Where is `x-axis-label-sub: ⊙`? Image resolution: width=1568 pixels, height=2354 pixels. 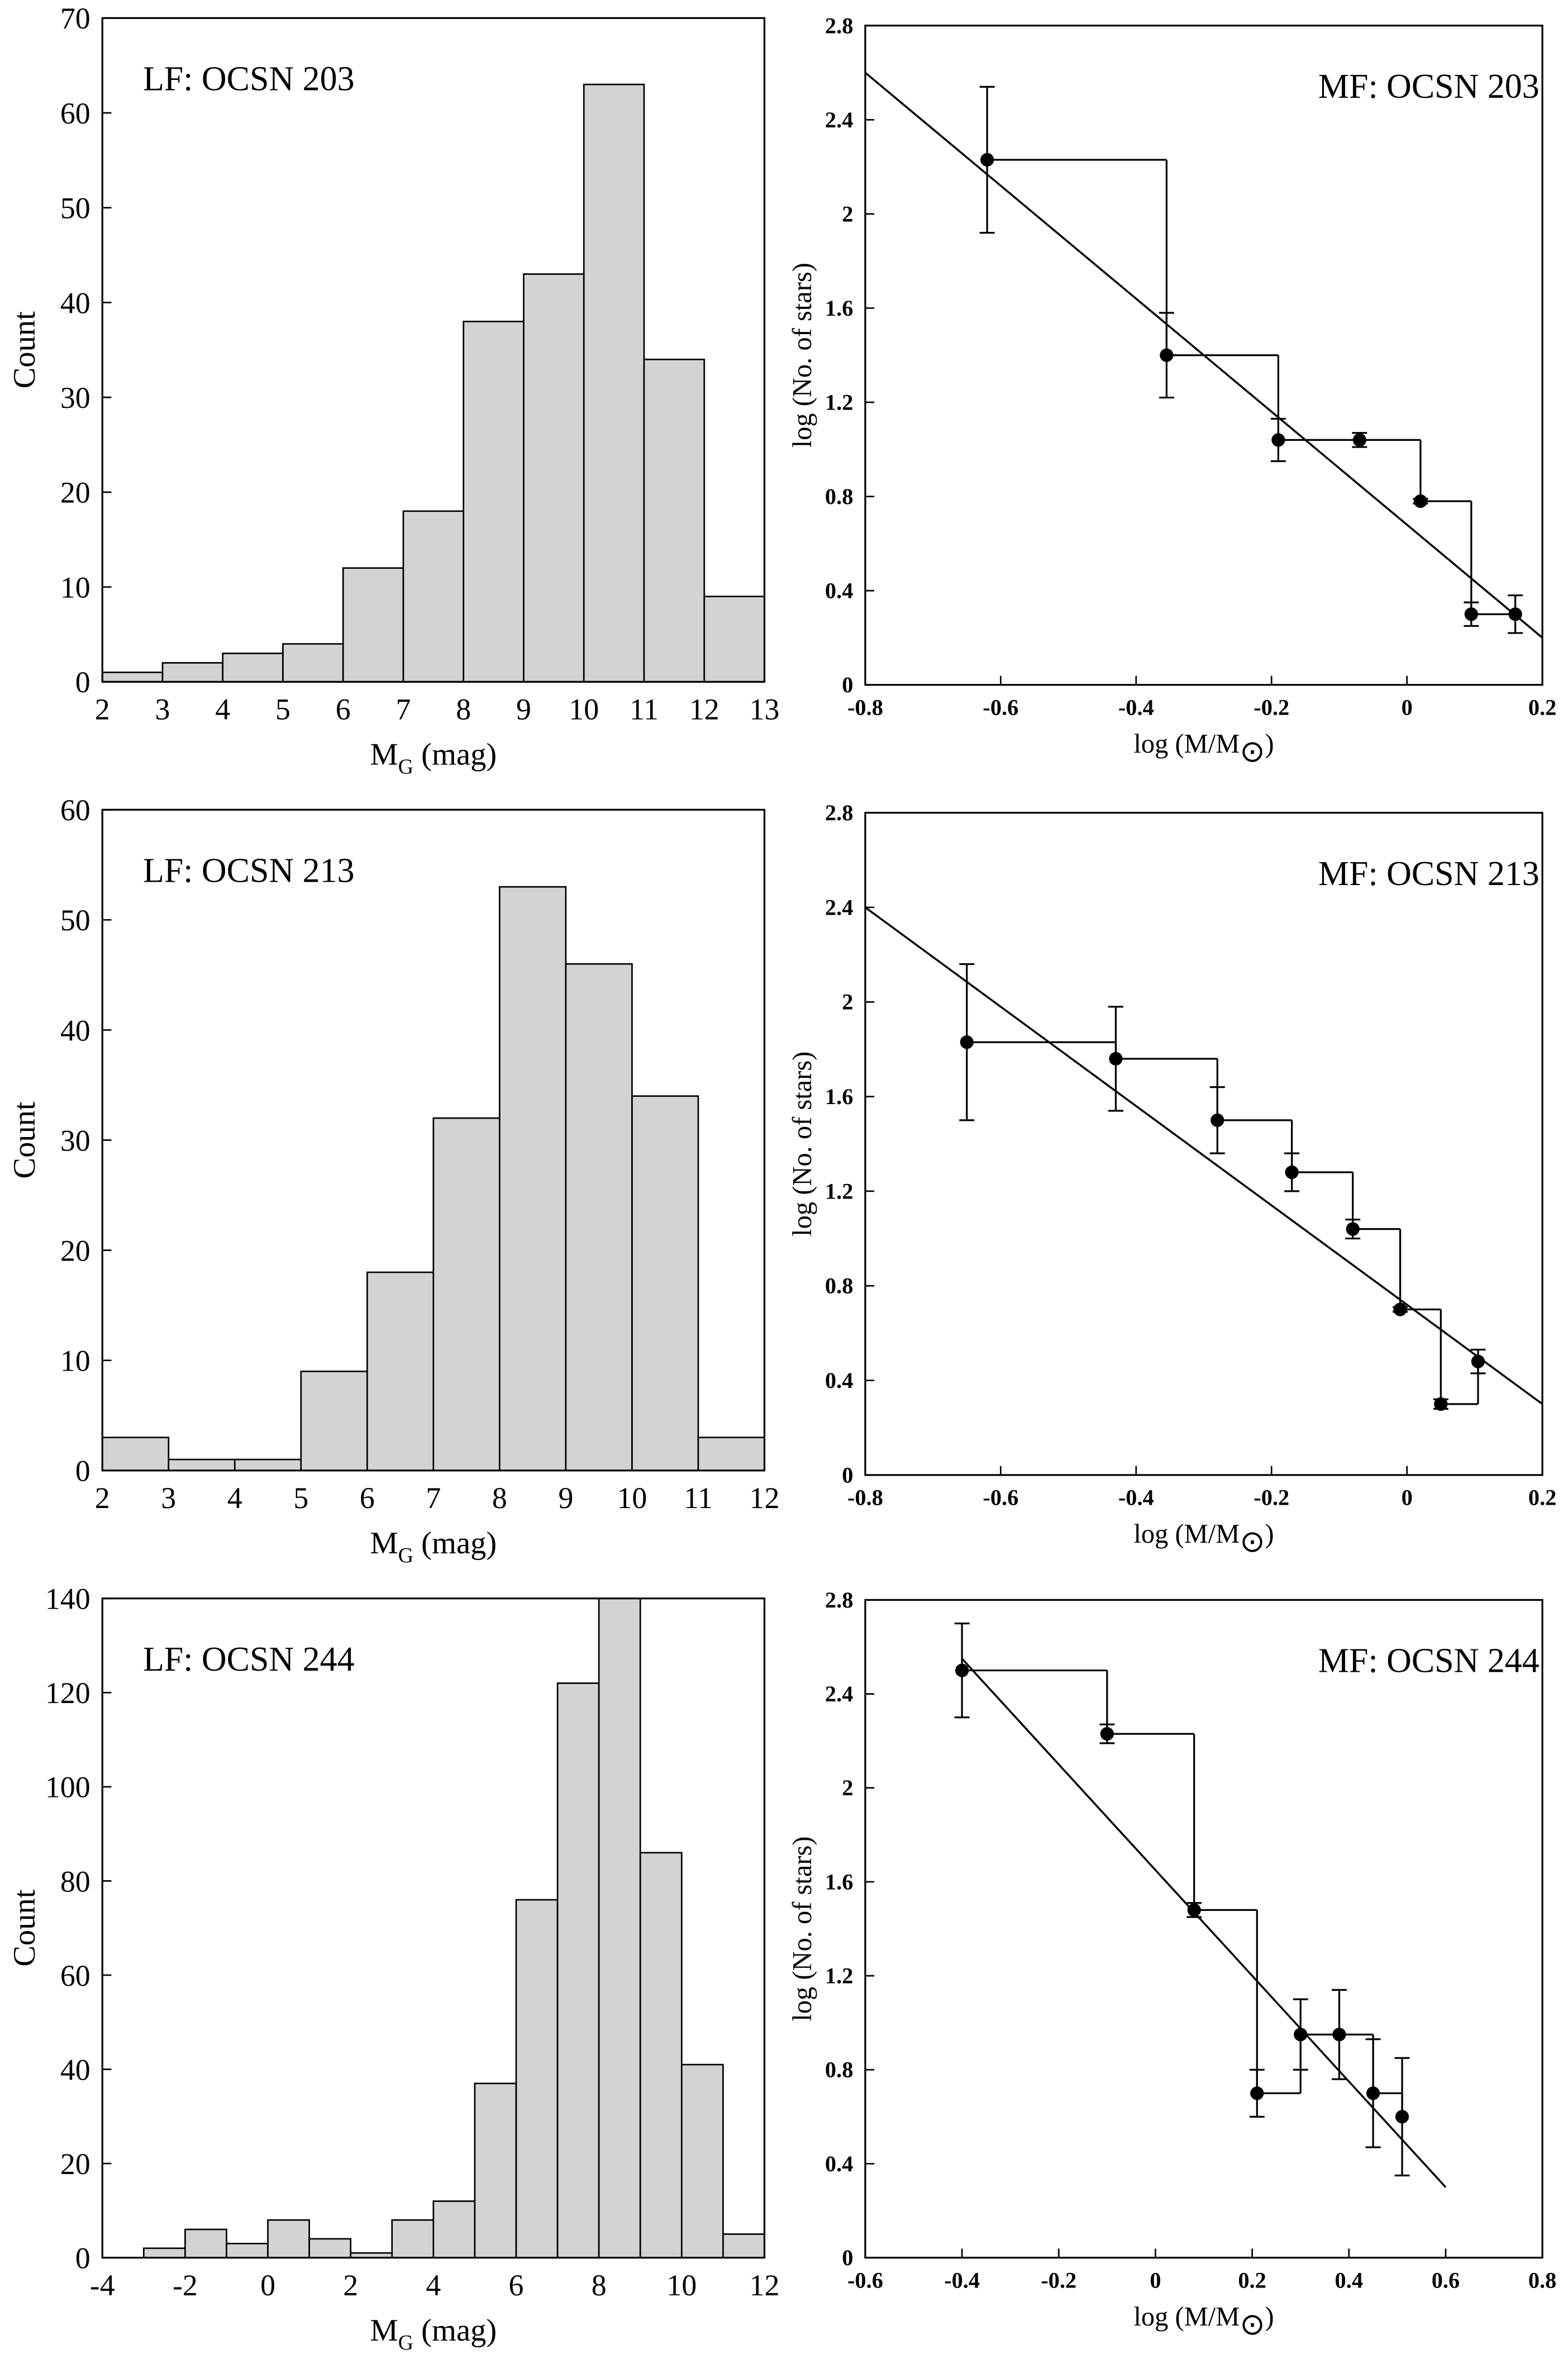
x-axis-label-sub: ⊙ is located at coordinates (1252, 751).